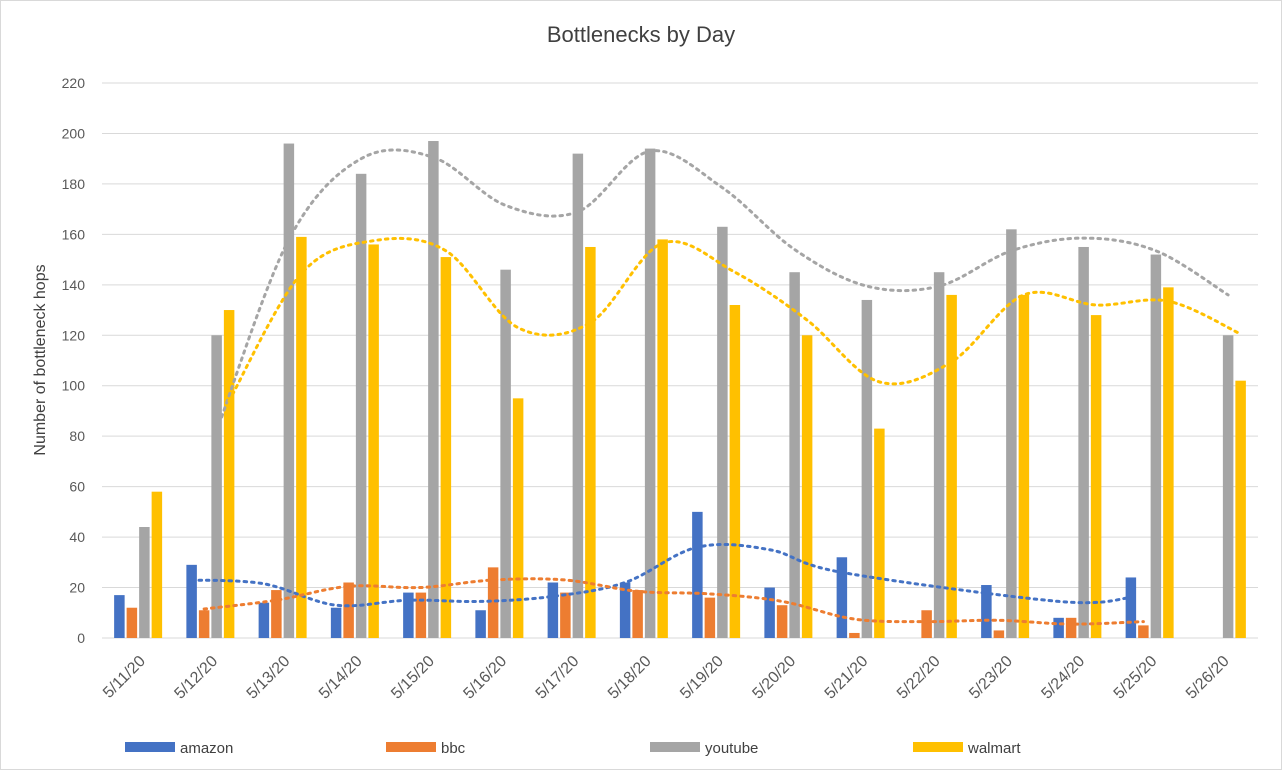  I want to click on x-tick-label: 5/21/20, so click(847, 678).